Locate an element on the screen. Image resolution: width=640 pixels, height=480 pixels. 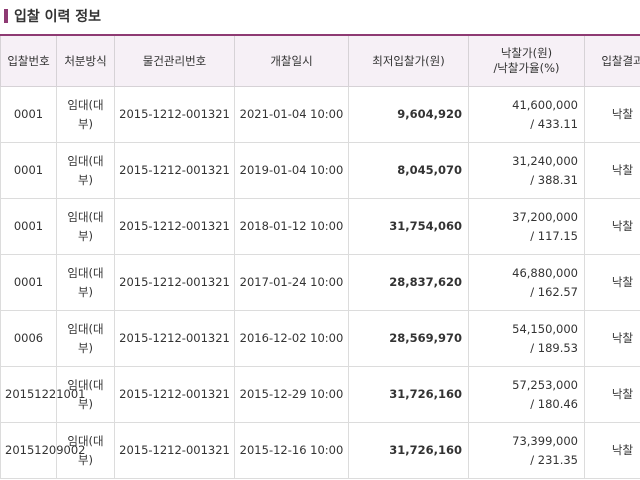
section-header: 입찰 이력 정보 is located at coordinates (52, 16).